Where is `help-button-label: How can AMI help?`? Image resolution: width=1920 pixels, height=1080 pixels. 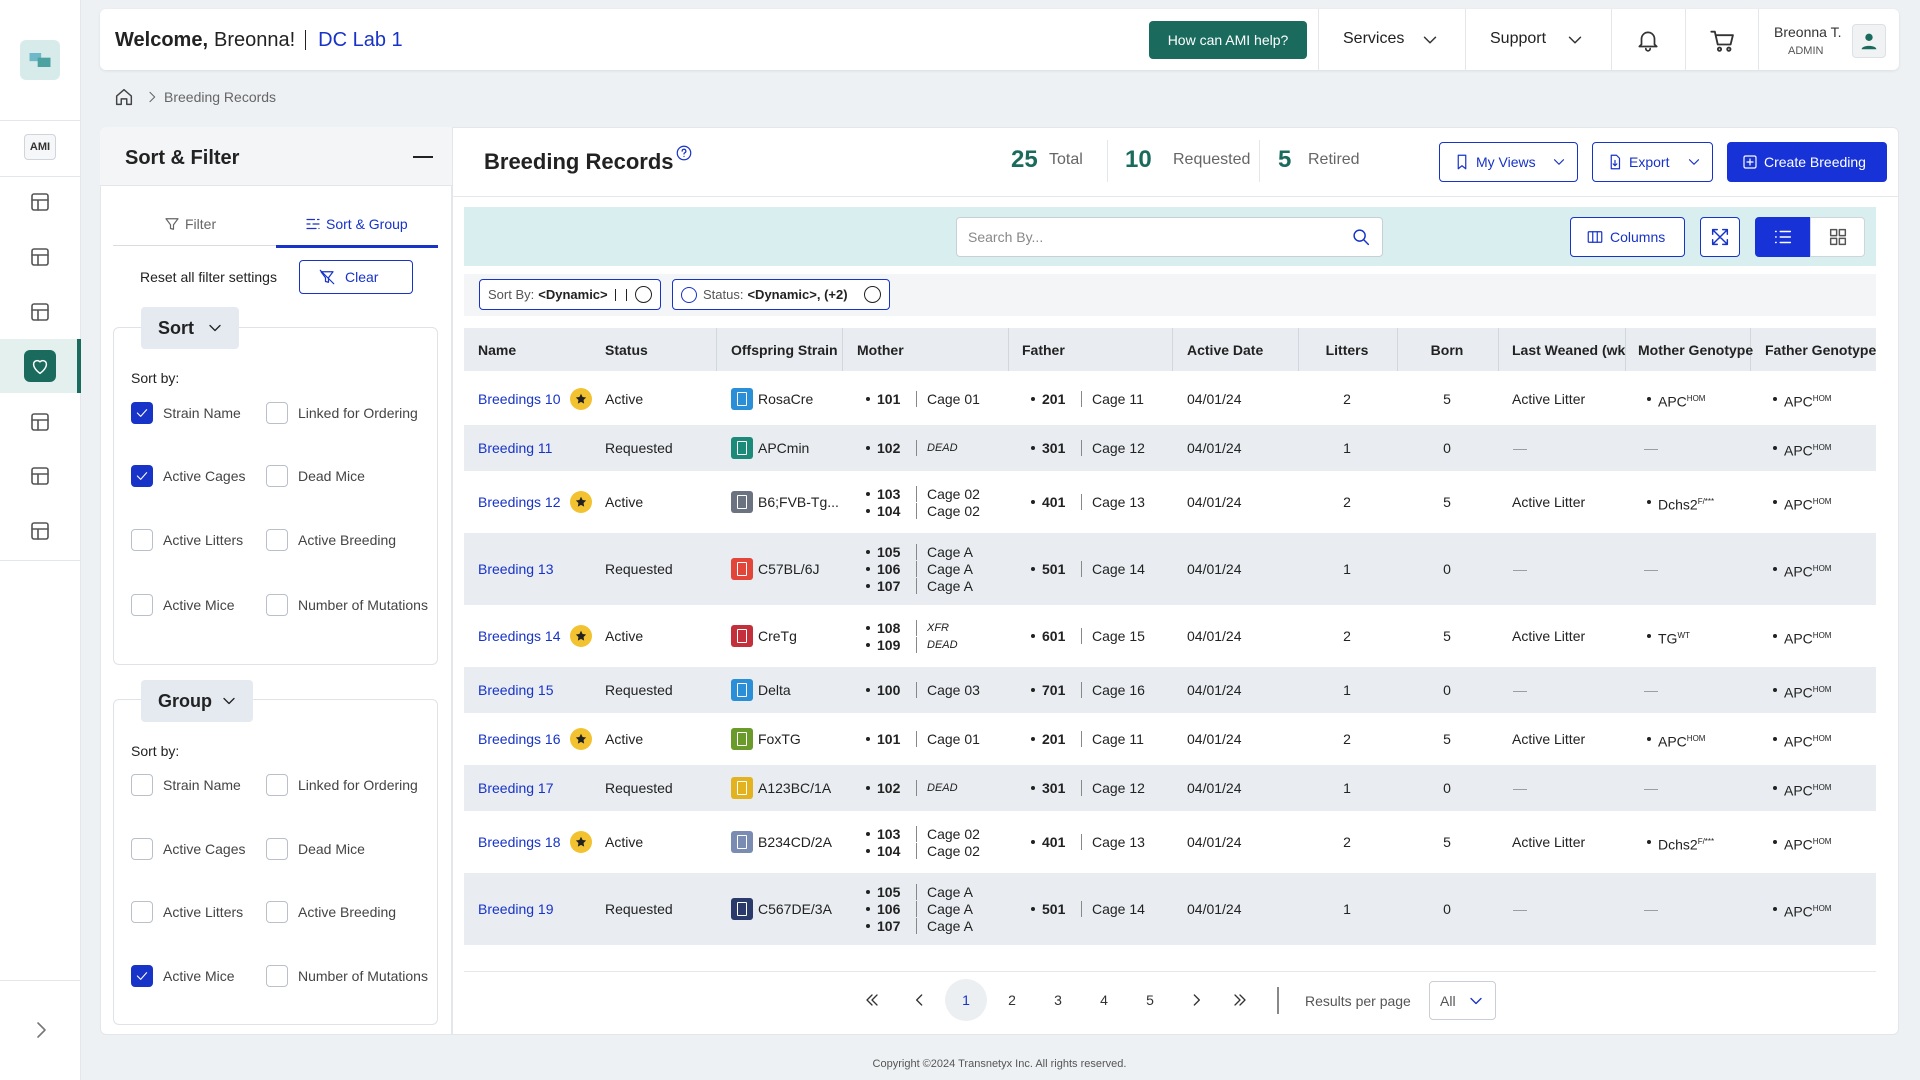 help-button-label: How can AMI help? is located at coordinates (1228, 40).